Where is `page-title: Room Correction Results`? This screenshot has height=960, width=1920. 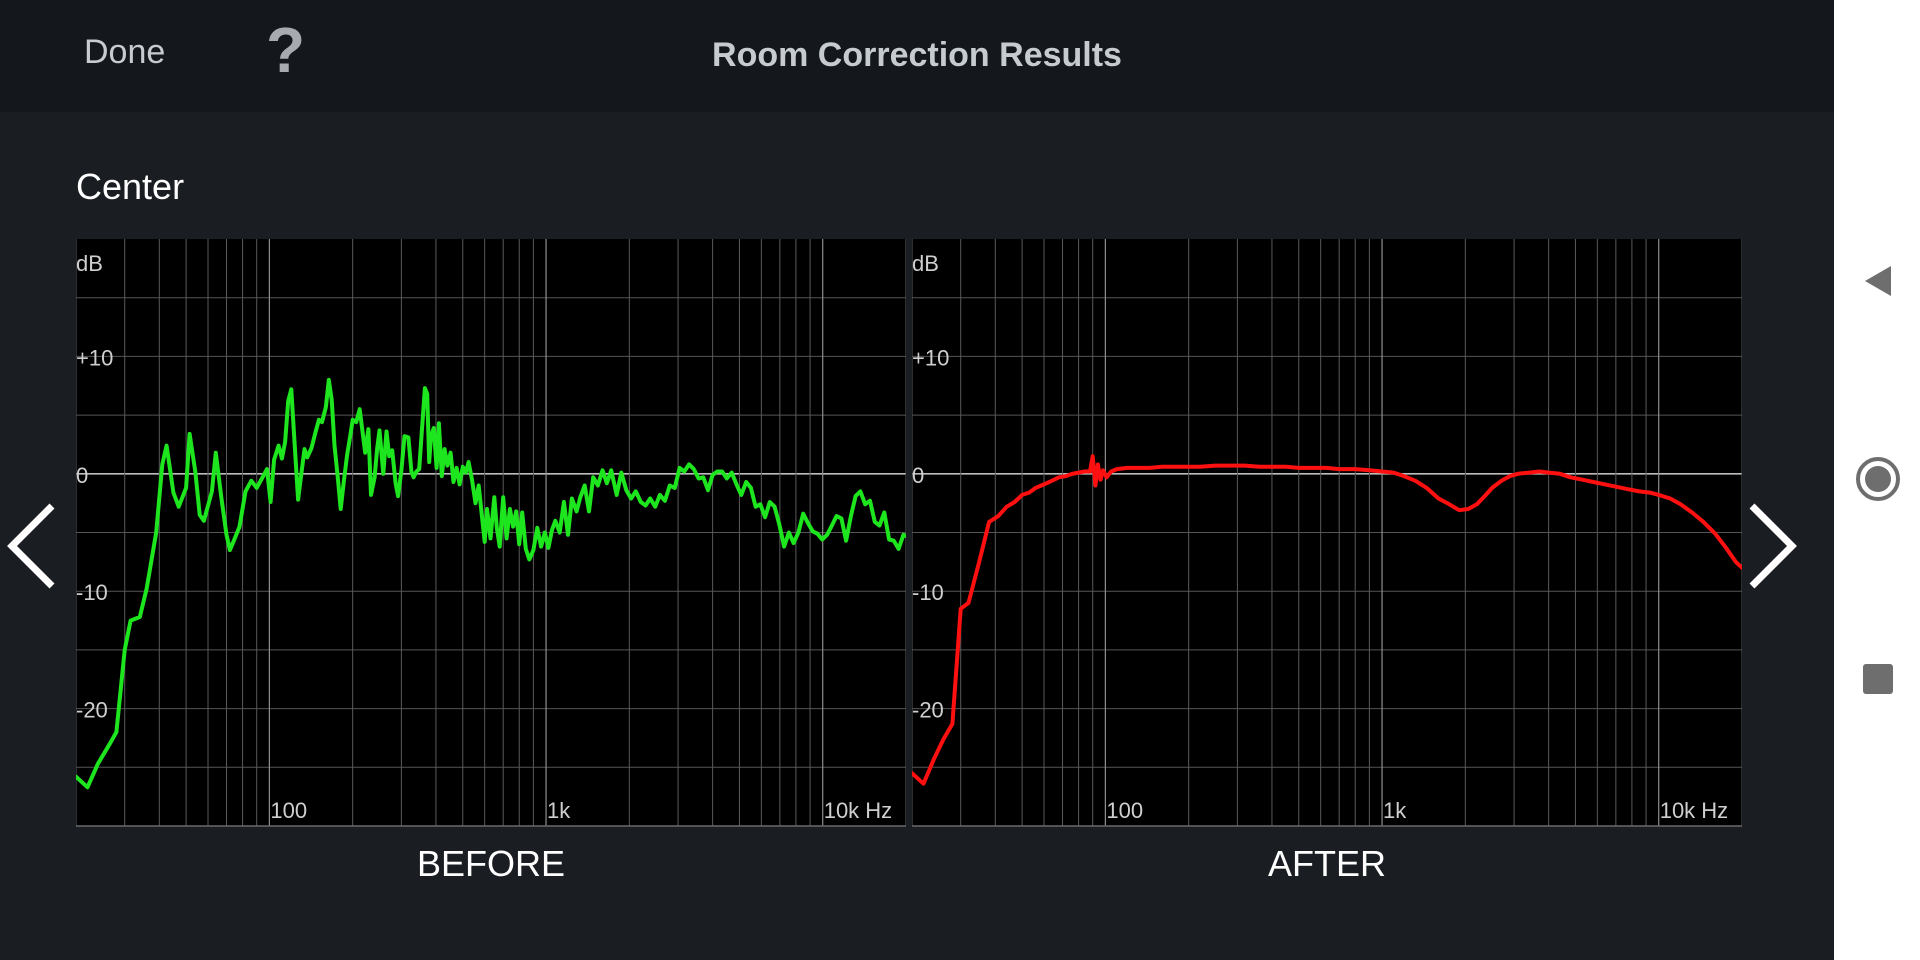
page-title: Room Correction Results is located at coordinates (917, 55).